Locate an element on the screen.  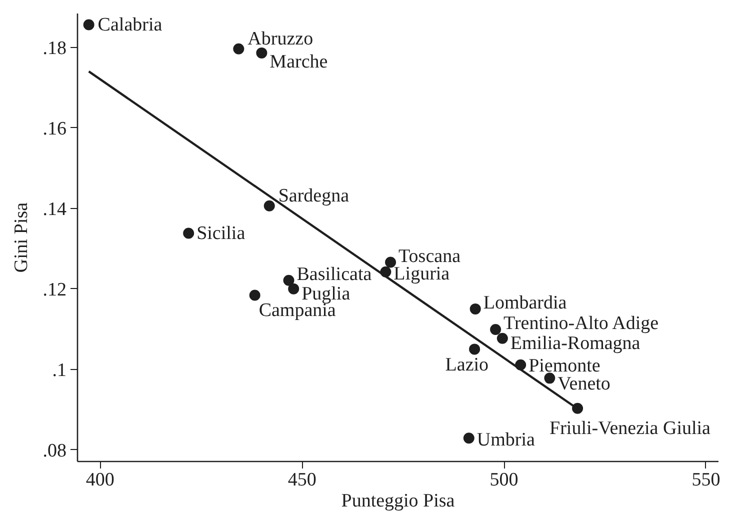
y-tick-label: .1 is located at coordinates (59, 370).